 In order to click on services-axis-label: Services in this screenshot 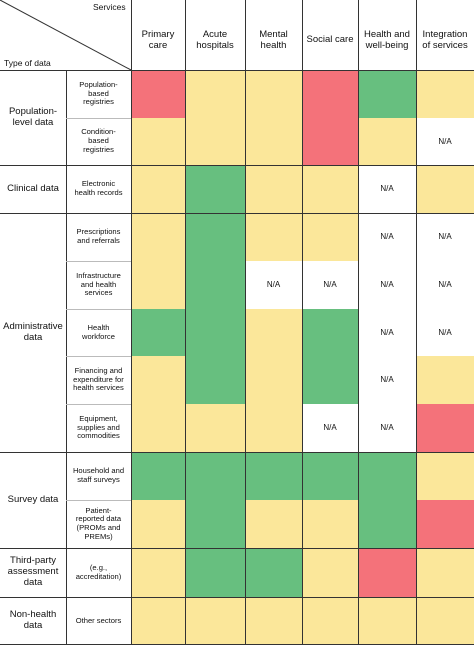, I will do `click(109, 7)`.